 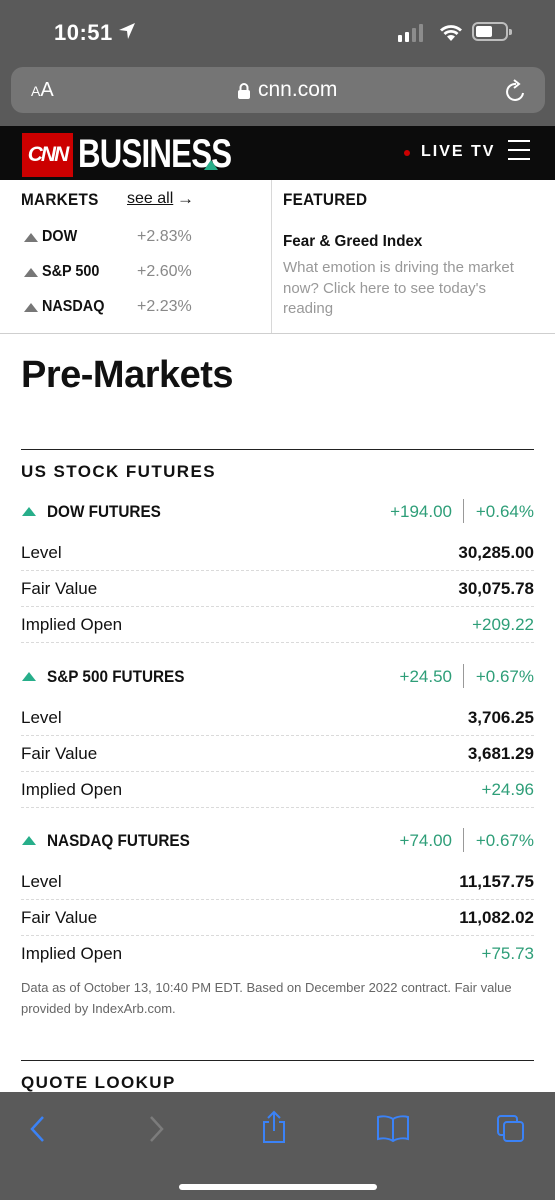 What do you see at coordinates (42, 90) in the screenshot?
I see `reader-options-button: AA` at bounding box center [42, 90].